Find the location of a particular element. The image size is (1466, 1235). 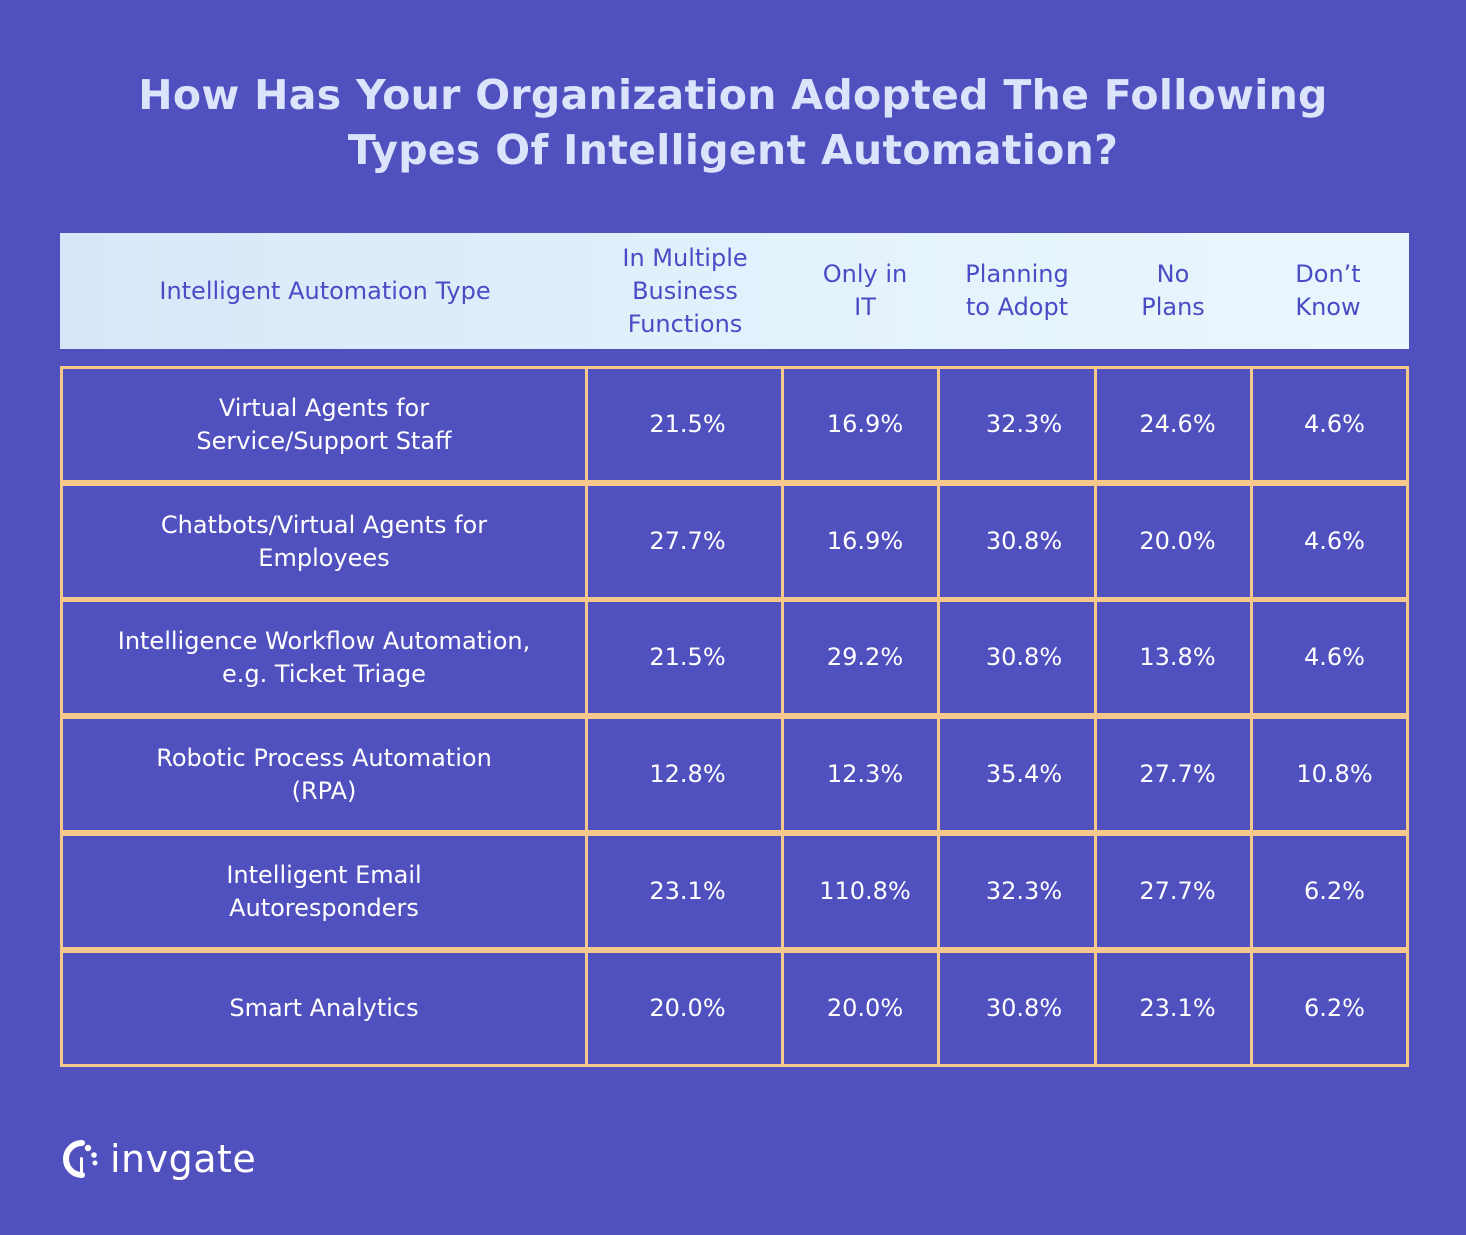

cell-value: 29.2% is located at coordinates (865, 657).